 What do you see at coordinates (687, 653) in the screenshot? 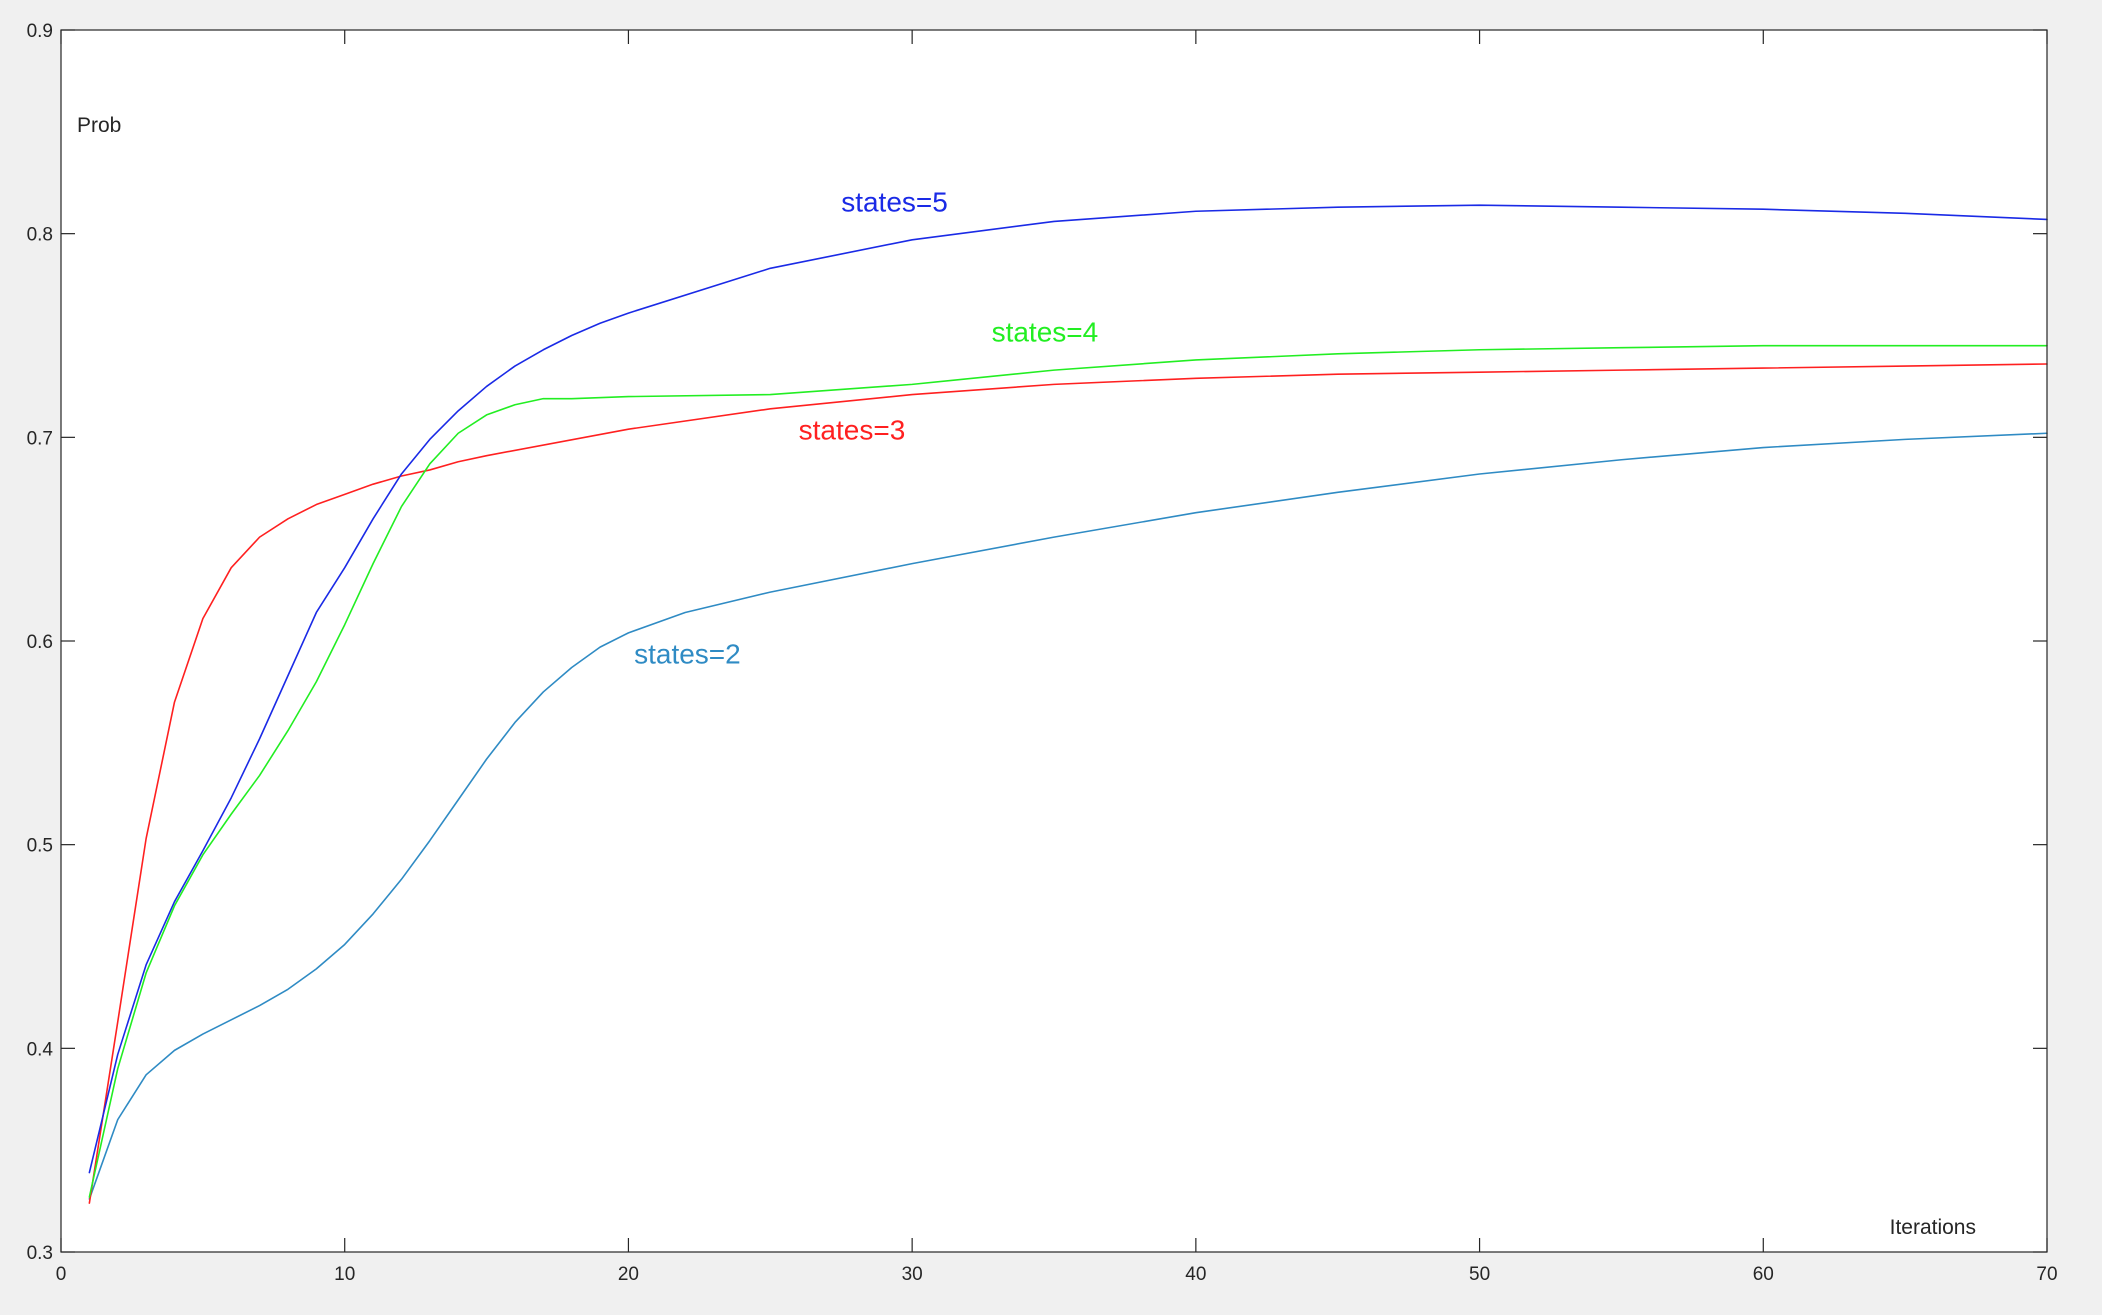
I see `series-label-states-2: states=2` at bounding box center [687, 653].